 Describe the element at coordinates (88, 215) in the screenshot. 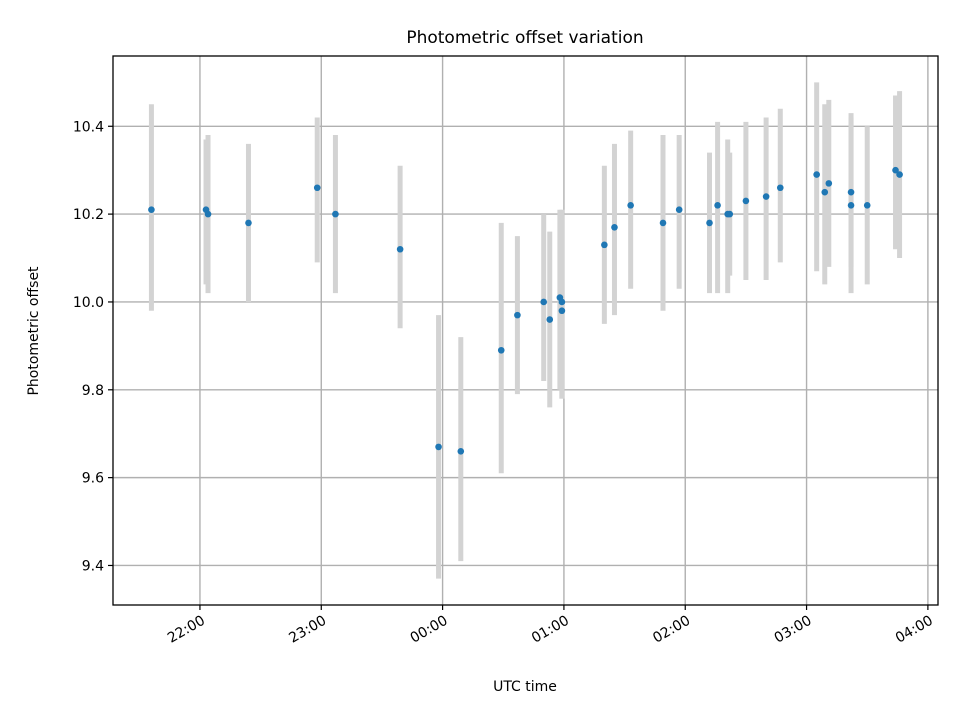

I see `y-tick-label: 10.2` at that location.